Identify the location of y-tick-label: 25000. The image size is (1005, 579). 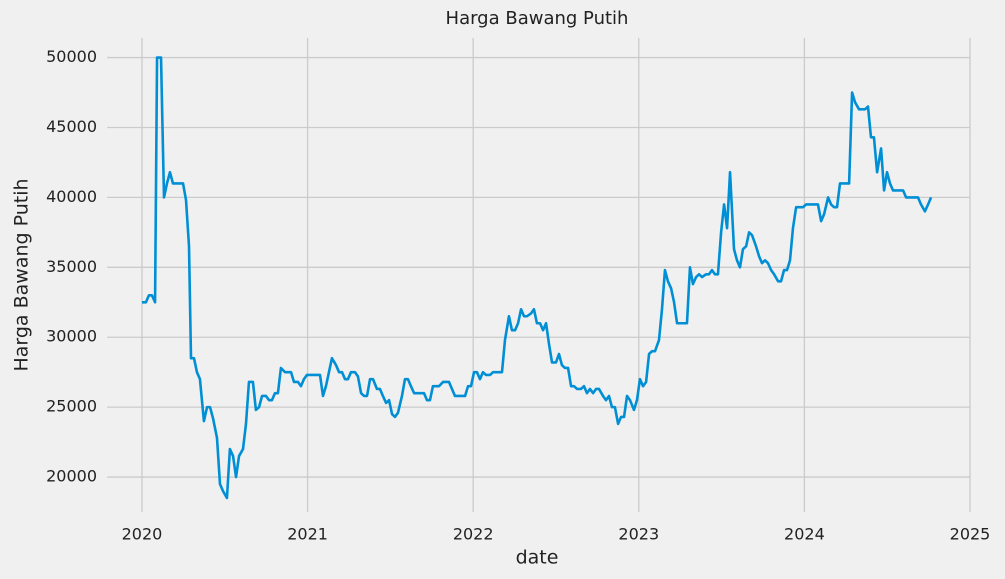
(71, 406).